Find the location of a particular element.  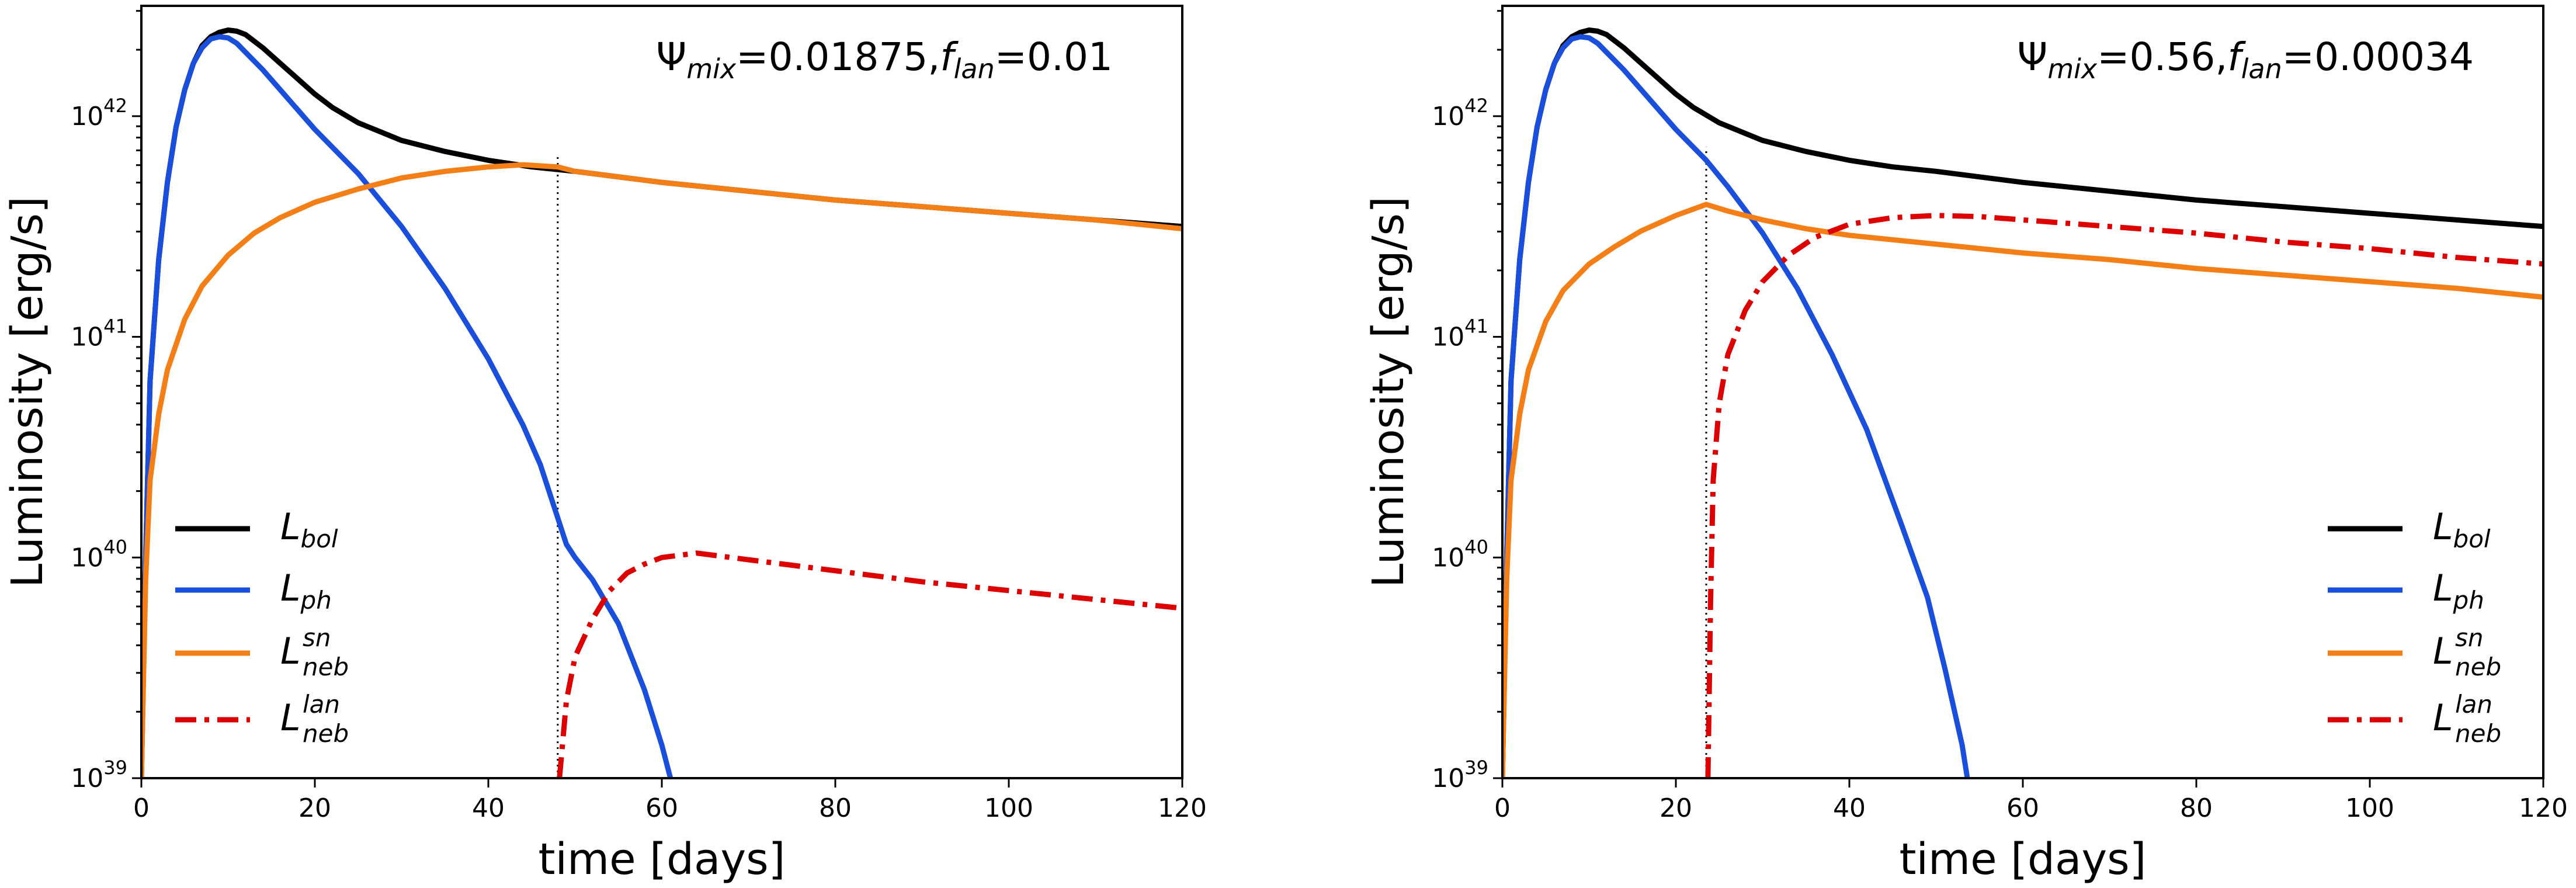

psi-value: =0.56, is located at coordinates (2162, 57).